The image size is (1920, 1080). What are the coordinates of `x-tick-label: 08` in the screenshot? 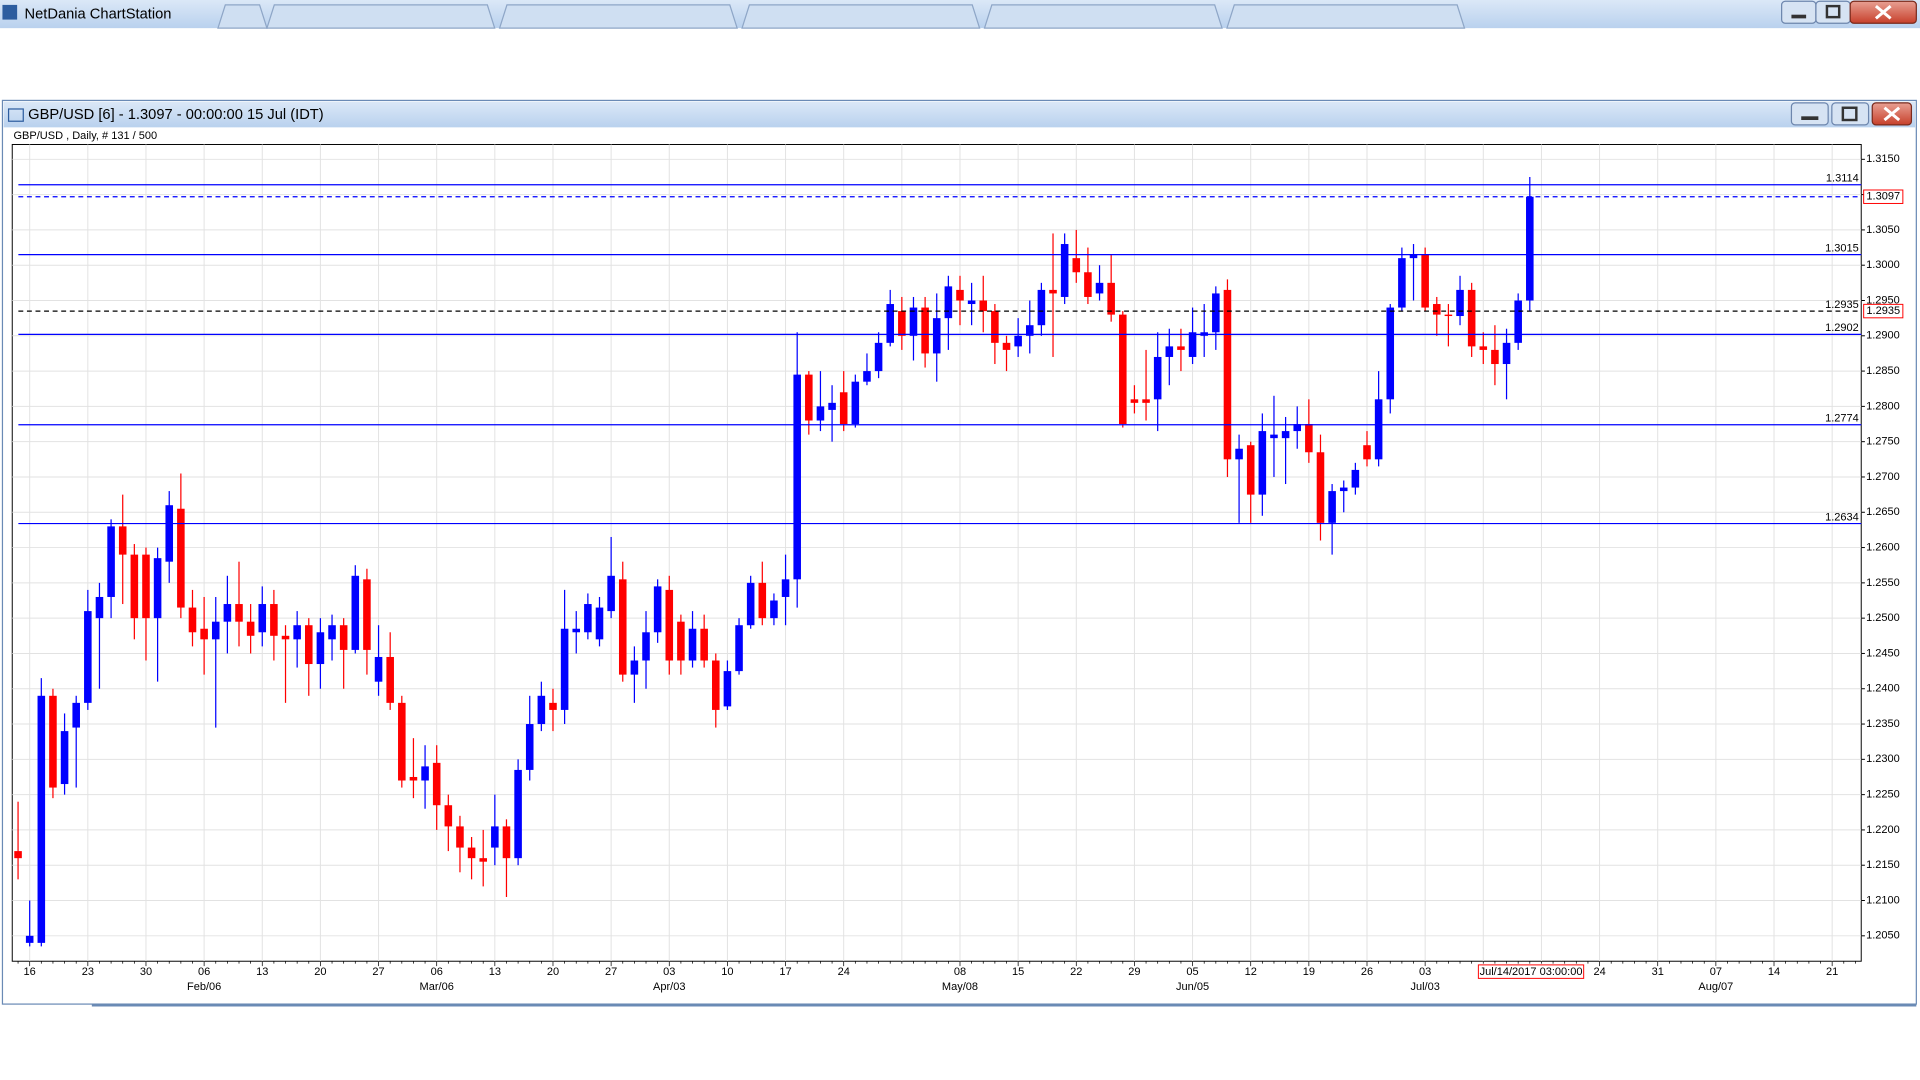 It's located at (960, 972).